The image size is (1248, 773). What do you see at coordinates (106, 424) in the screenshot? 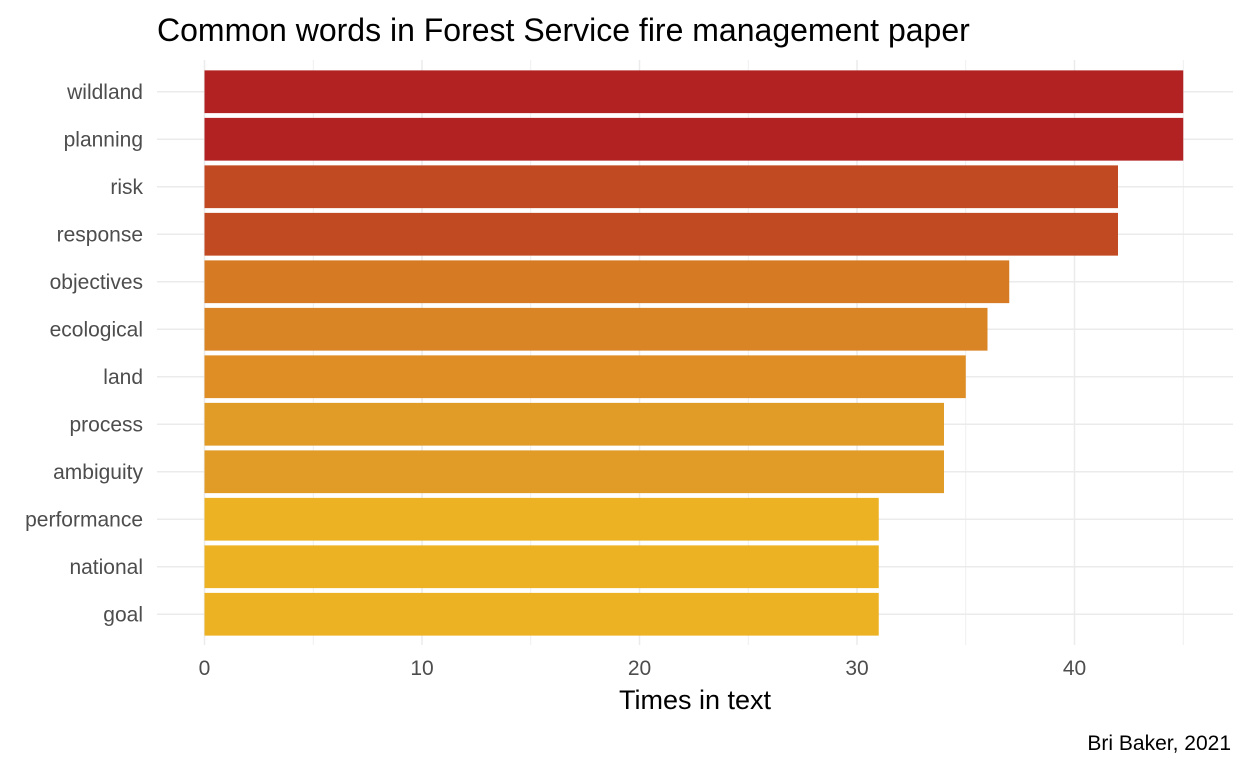
I see `category-label-process: process` at bounding box center [106, 424].